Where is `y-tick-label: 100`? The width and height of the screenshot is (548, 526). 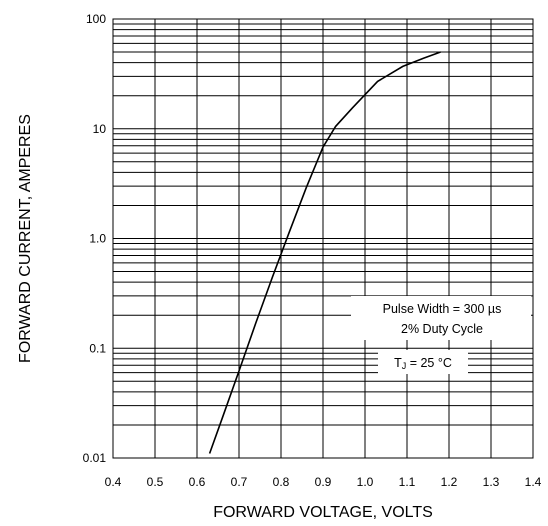 y-tick-label: 100 is located at coordinates (96, 19).